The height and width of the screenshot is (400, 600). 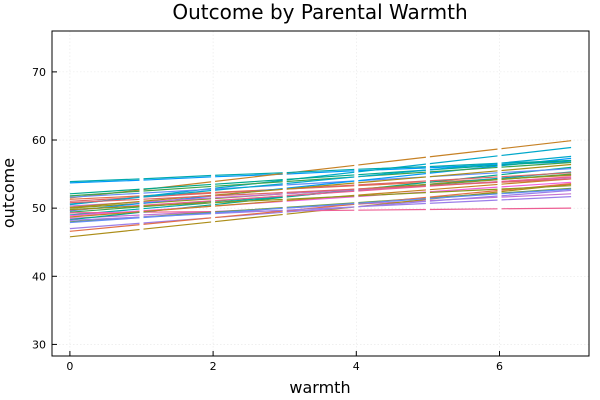 I want to click on x-tick-label: 4, so click(x=356, y=366).